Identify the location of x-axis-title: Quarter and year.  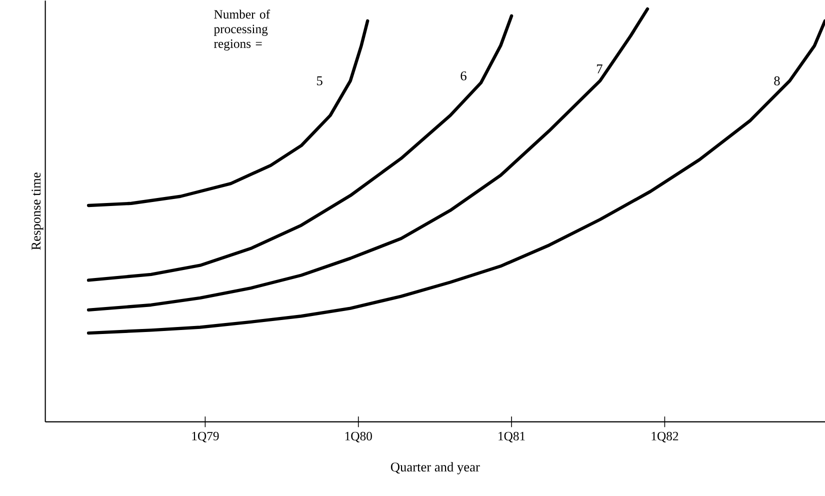
(435, 468).